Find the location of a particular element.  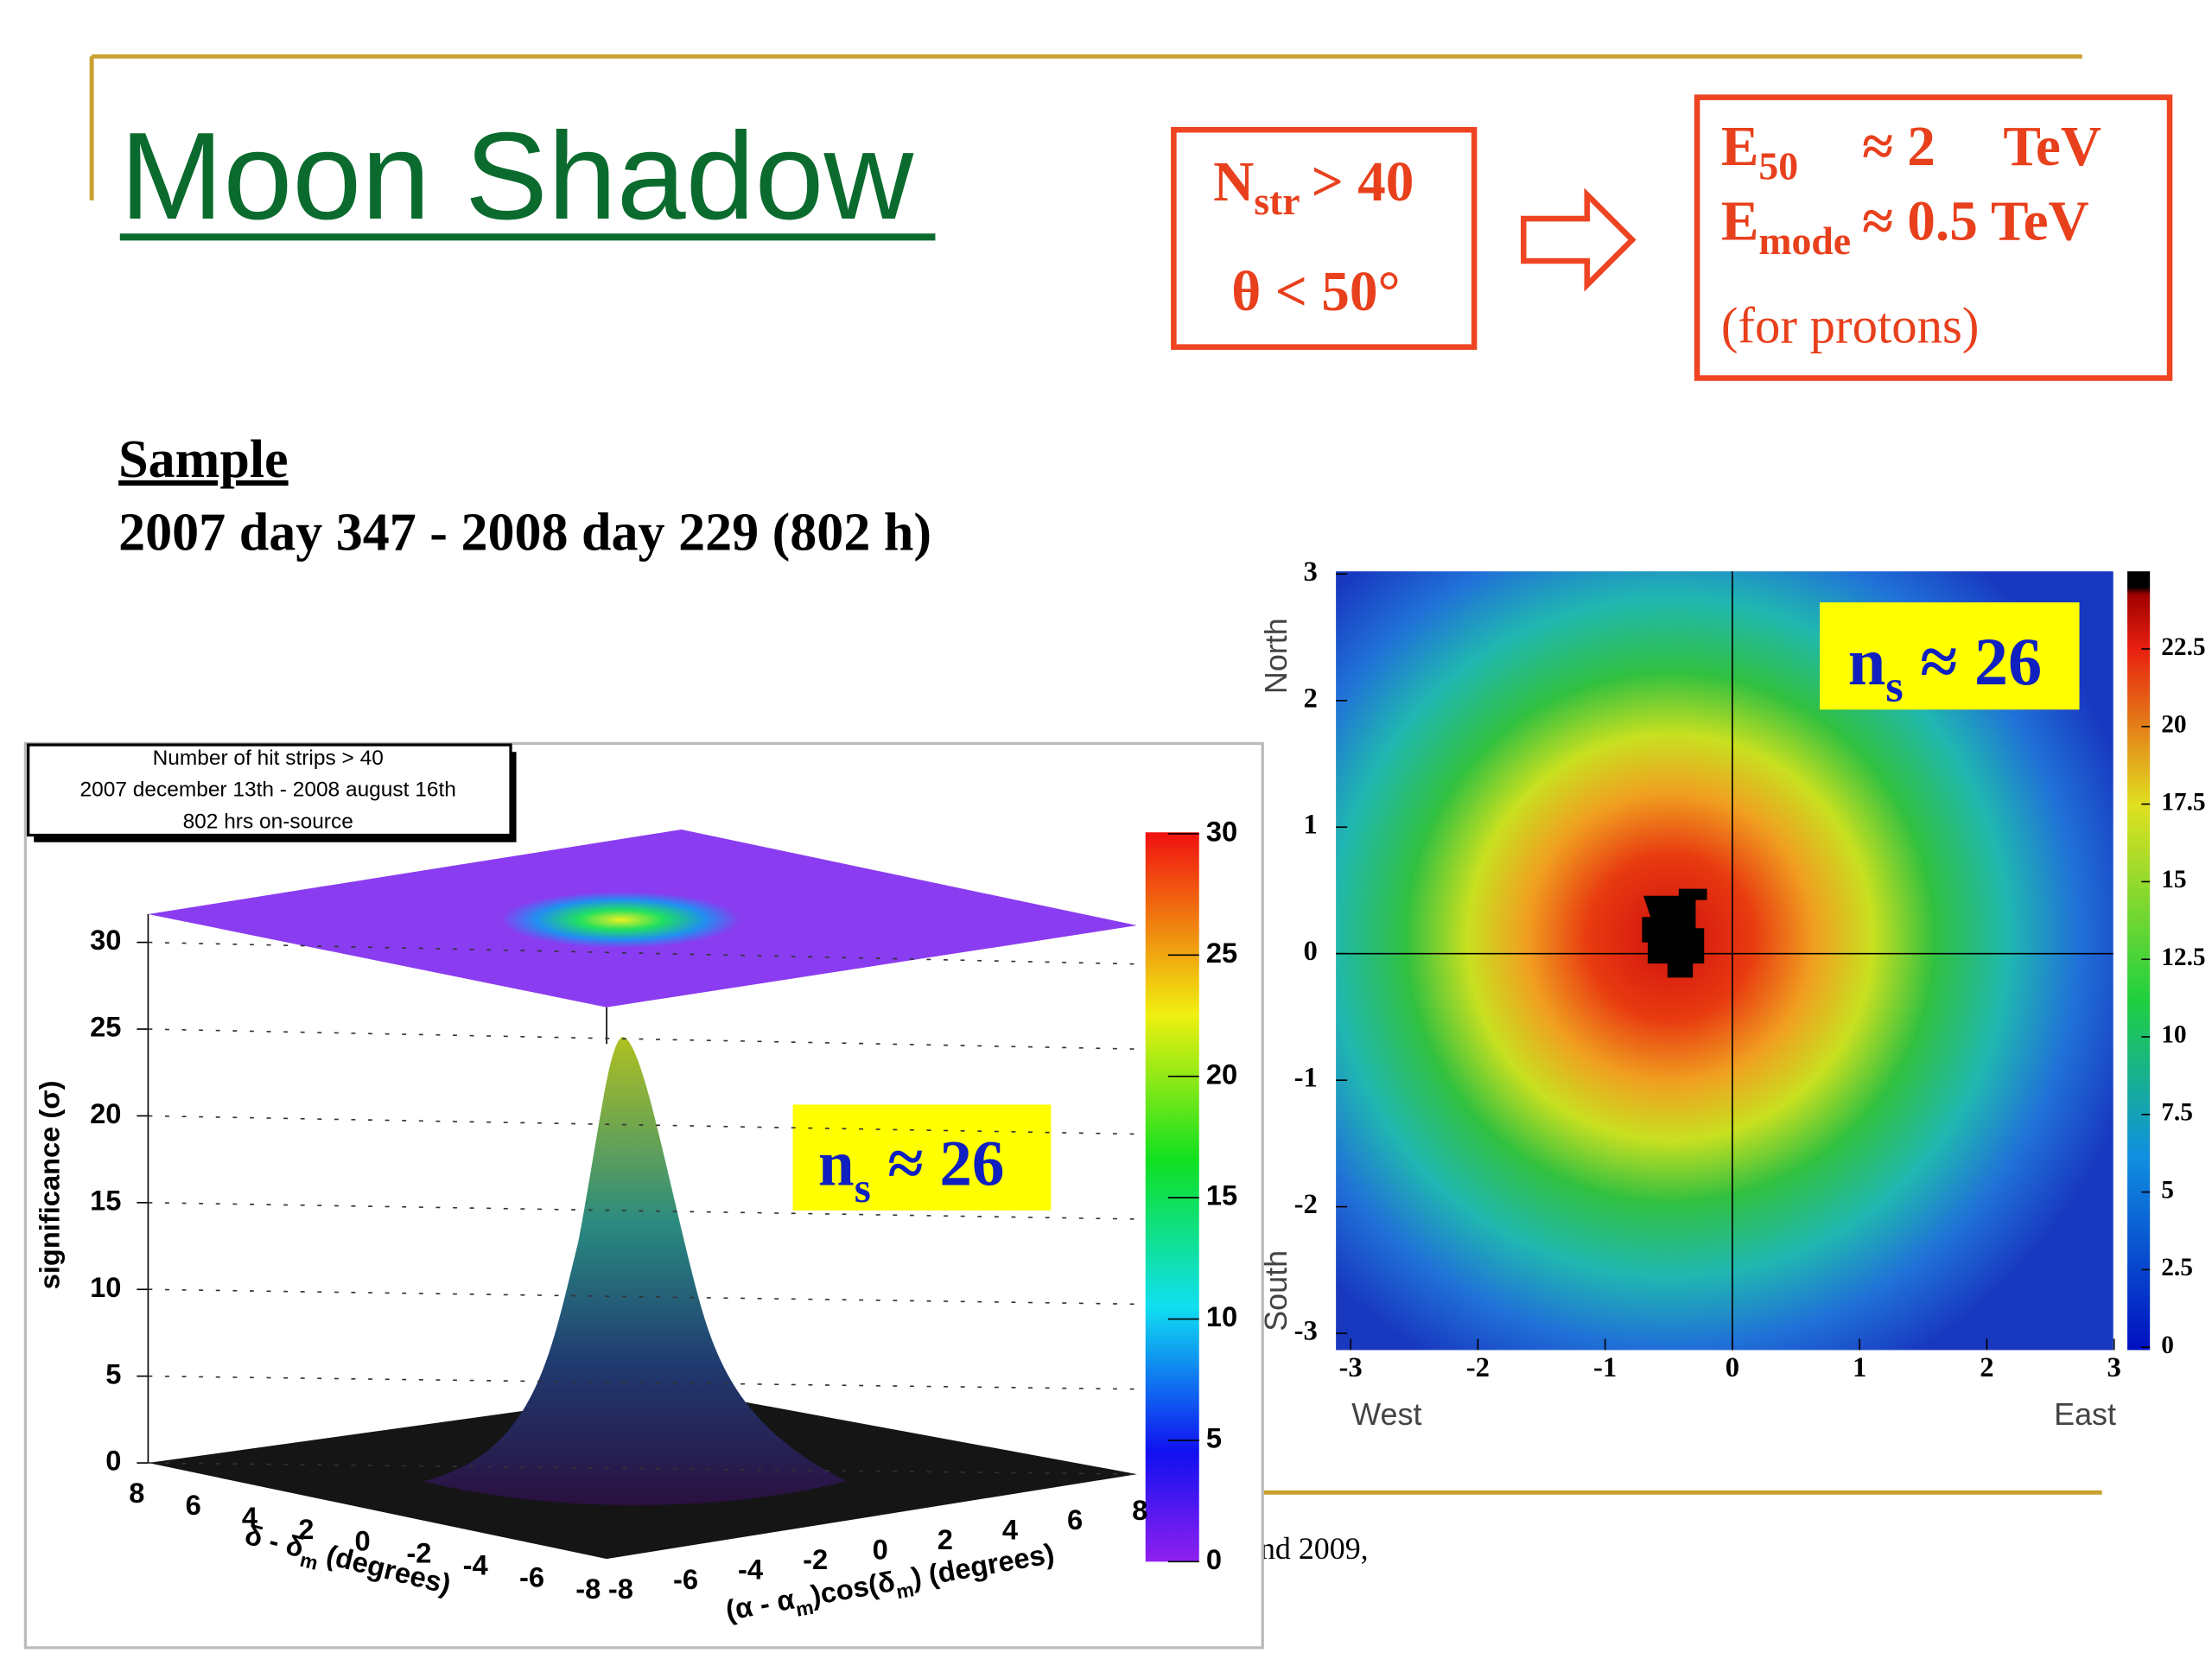

cut-box is located at coordinates (1324, 238).